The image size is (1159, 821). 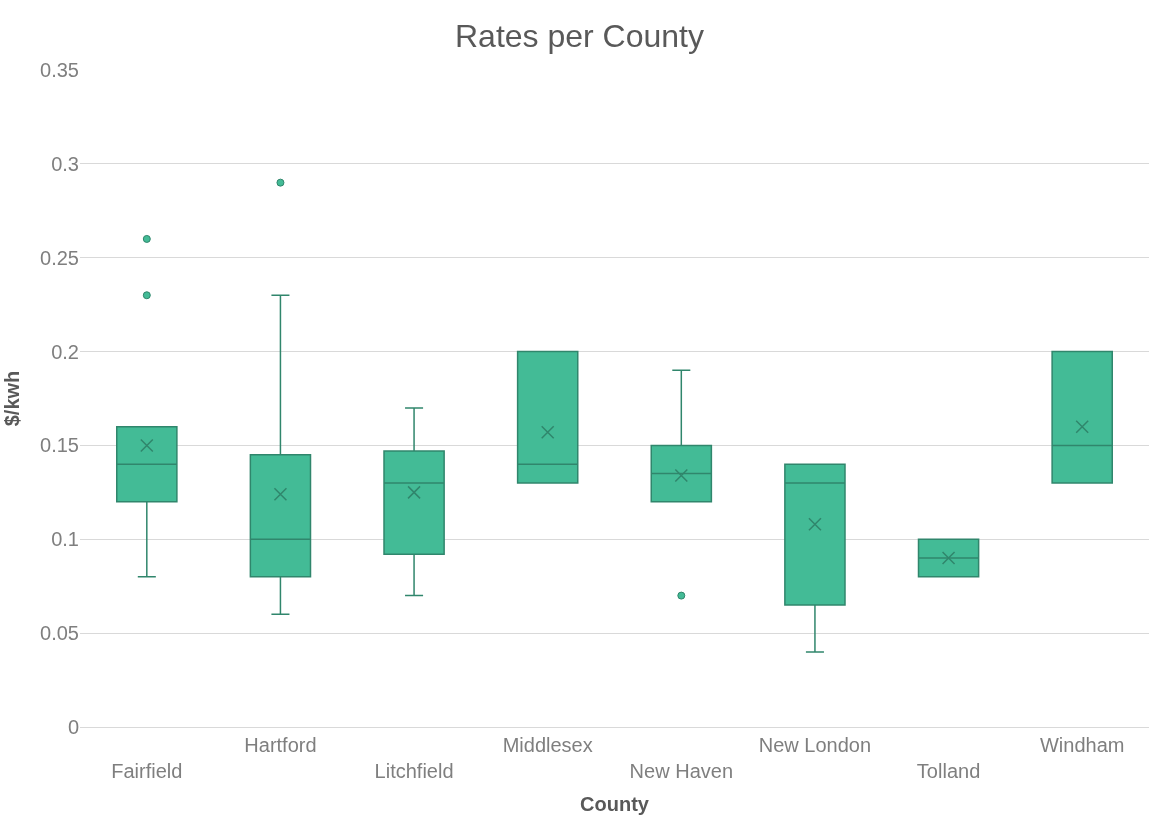 I want to click on y-tick-label: 0.35, so click(x=59, y=70).